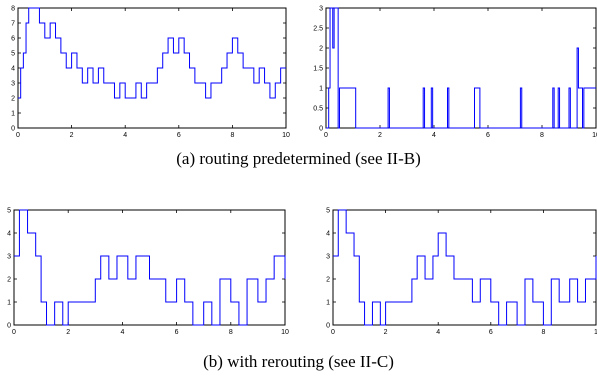  Describe the element at coordinates (13, 24) in the screenshot. I see `y-tick-label: 7` at that location.